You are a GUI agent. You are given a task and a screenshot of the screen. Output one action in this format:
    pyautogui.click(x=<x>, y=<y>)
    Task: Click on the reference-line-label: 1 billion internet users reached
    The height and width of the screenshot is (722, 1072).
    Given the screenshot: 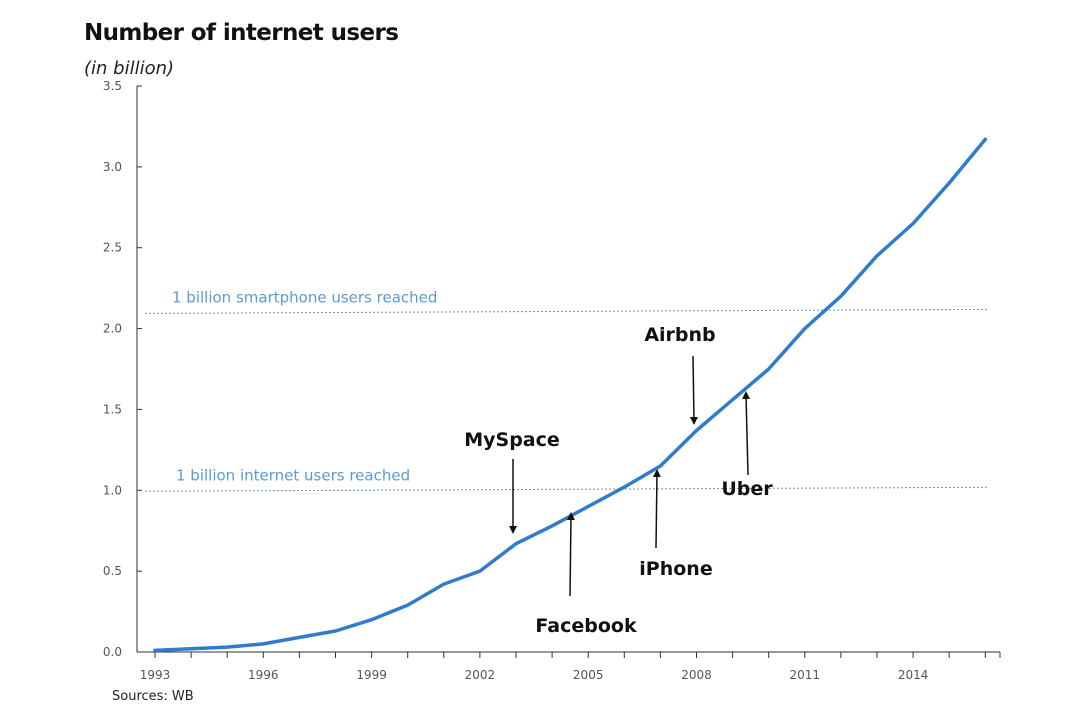 What is the action you would take?
    pyautogui.click(x=293, y=475)
    